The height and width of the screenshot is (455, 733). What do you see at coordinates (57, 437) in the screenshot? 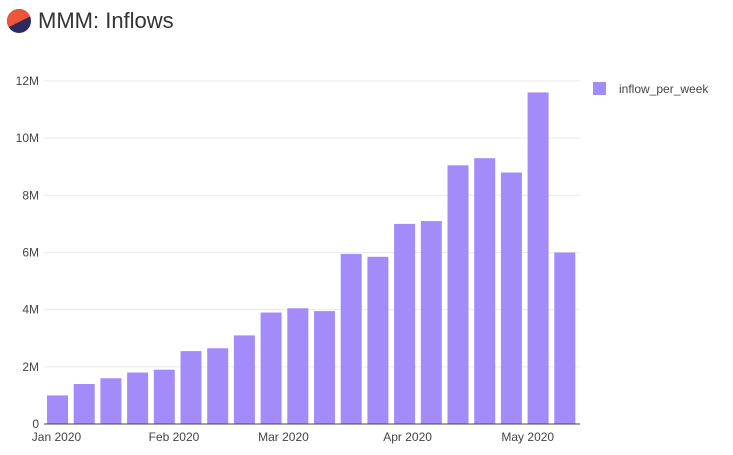
I see `x-tick-label: Jan 2020` at bounding box center [57, 437].